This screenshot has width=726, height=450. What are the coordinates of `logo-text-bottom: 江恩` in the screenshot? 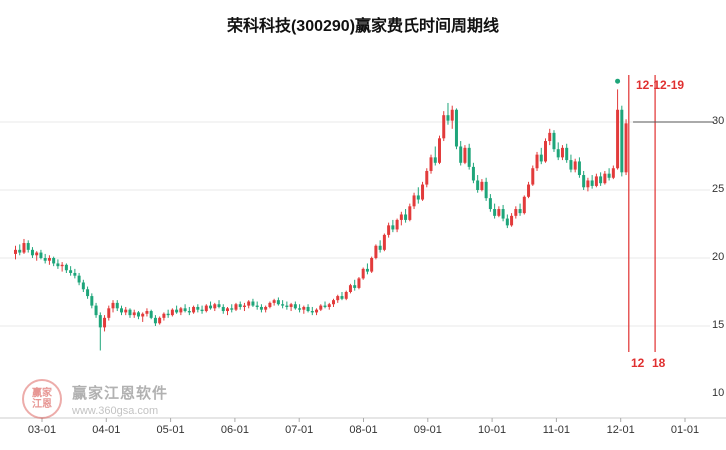 It's located at (42, 404).